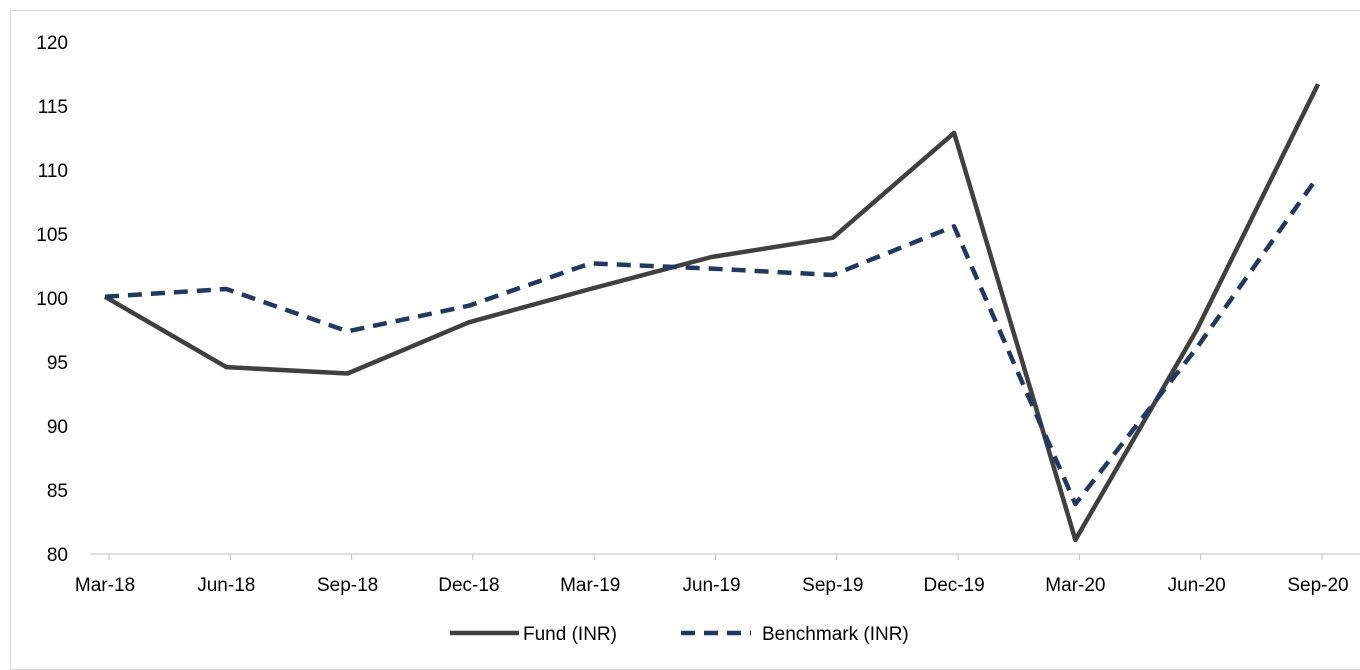 The height and width of the screenshot is (670, 1360). What do you see at coordinates (832, 585) in the screenshot?
I see `x-tick-label: Sep-19` at bounding box center [832, 585].